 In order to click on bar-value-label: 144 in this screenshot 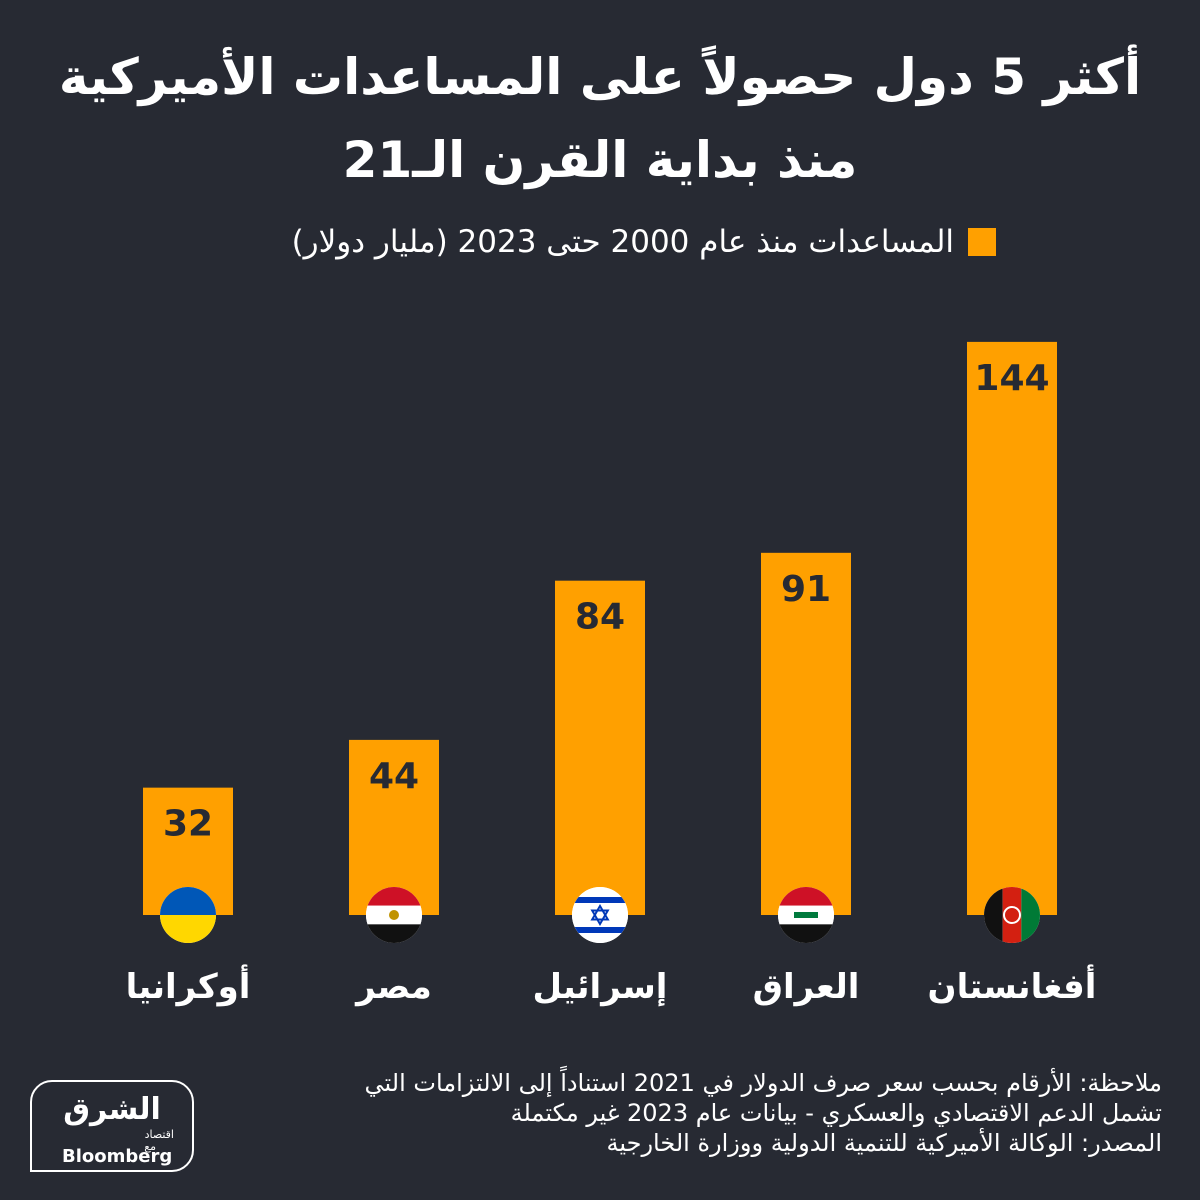, I will do `click(1011, 378)`.